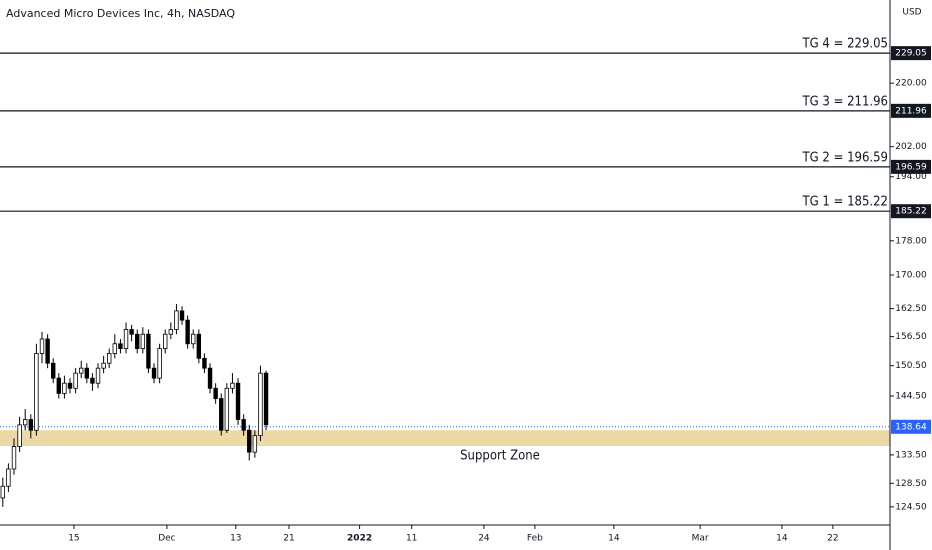 The image size is (932, 550). Describe the element at coordinates (832, 539) in the screenshot. I see `x-tick-label: 22` at that location.